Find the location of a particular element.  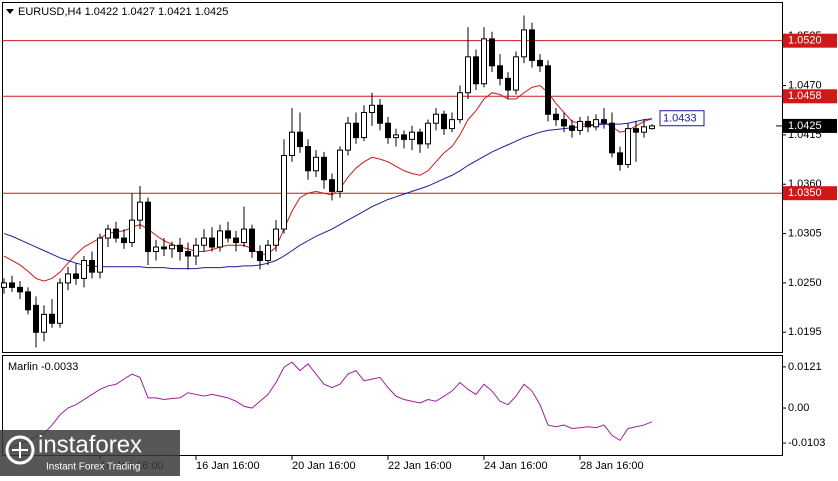

logo-tagline: Instant Forex Trading is located at coordinates (93, 467).